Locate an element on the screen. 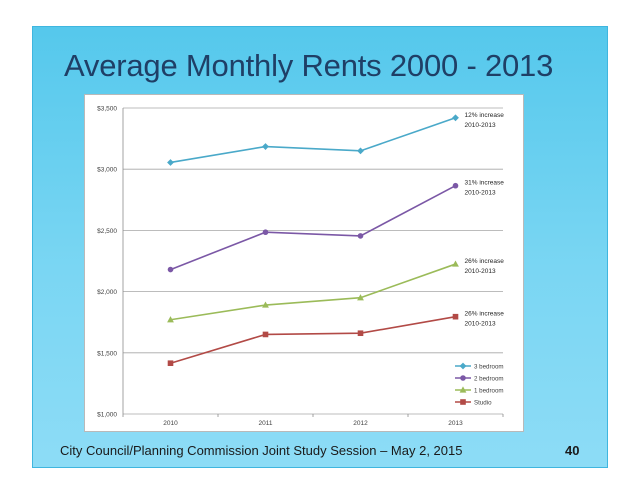 The width and height of the screenshot is (638, 493). series-1-bedroom is located at coordinates (313, 291).